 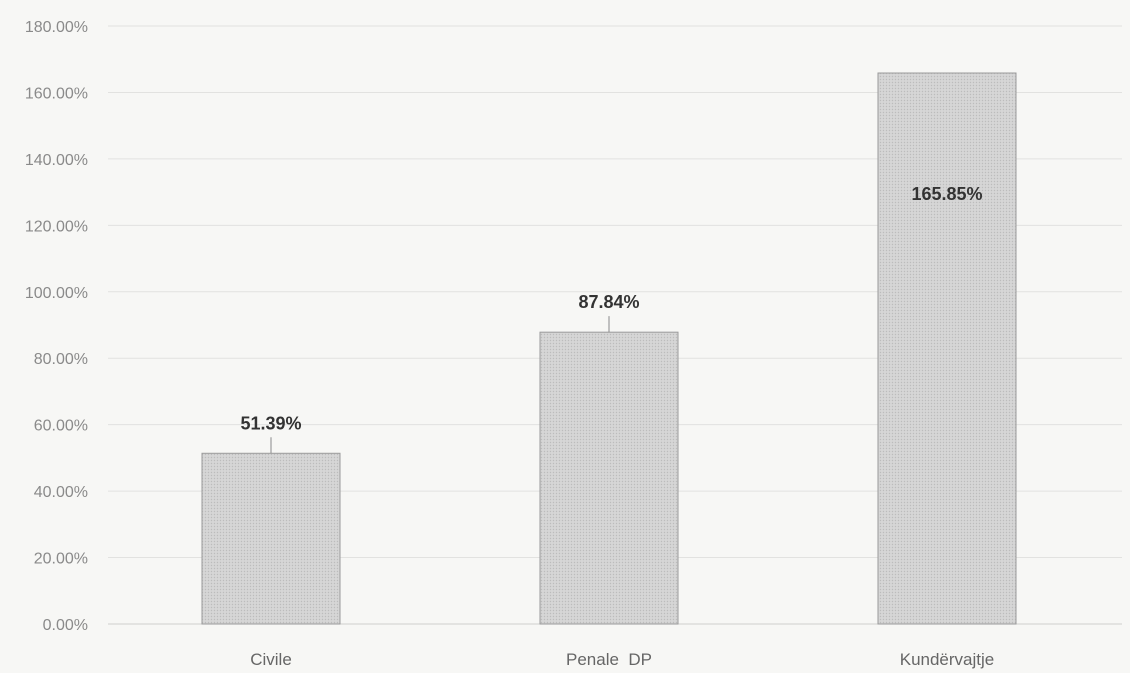 I want to click on y-tick-label: 80.00%, so click(x=61, y=359).